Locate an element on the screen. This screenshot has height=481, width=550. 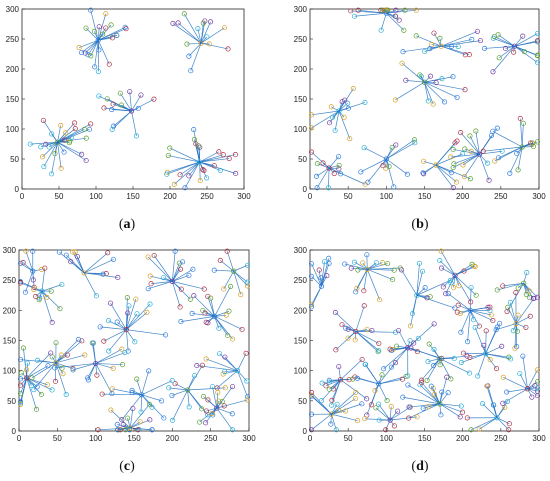
y-tick-label: 200 is located at coordinates (13, 69).